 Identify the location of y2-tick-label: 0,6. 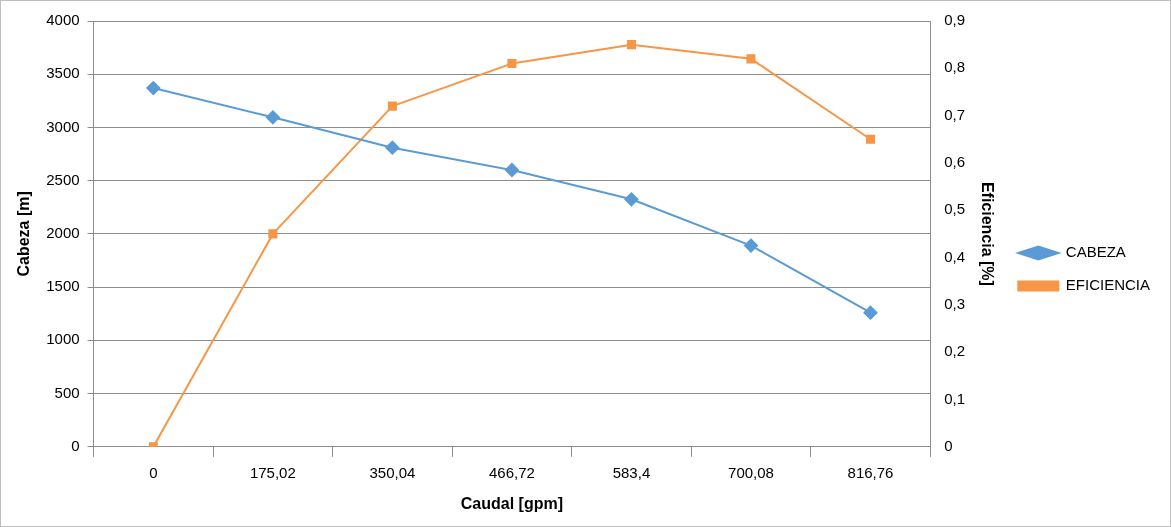
(955, 162).